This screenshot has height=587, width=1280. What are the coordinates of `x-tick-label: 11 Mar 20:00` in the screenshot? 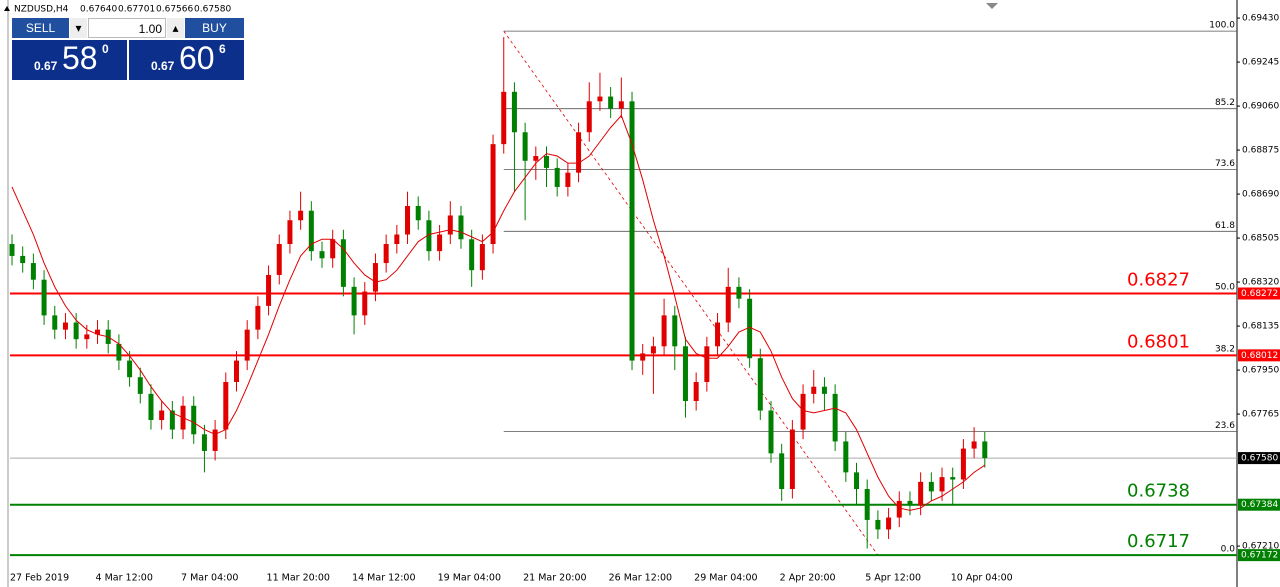 It's located at (298, 578).